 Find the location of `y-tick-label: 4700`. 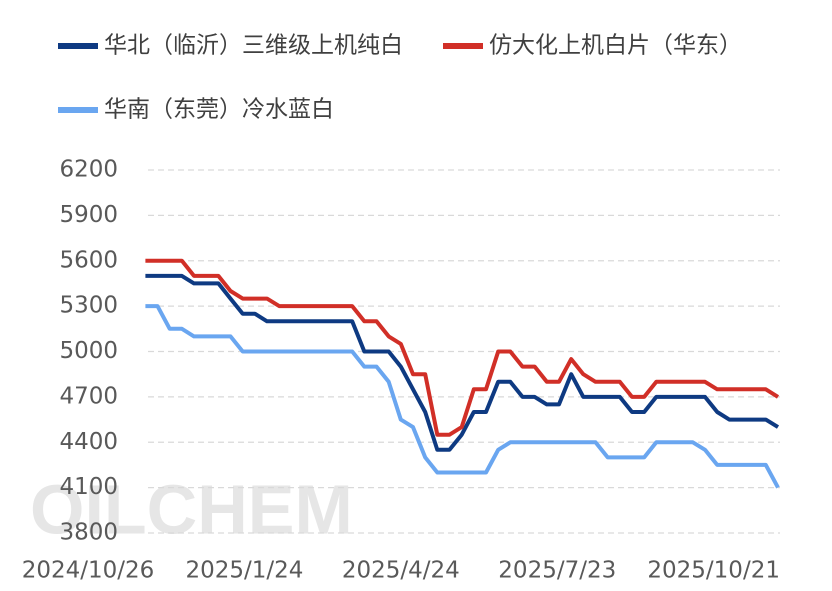

y-tick-label: 4700 is located at coordinates (88, 396).